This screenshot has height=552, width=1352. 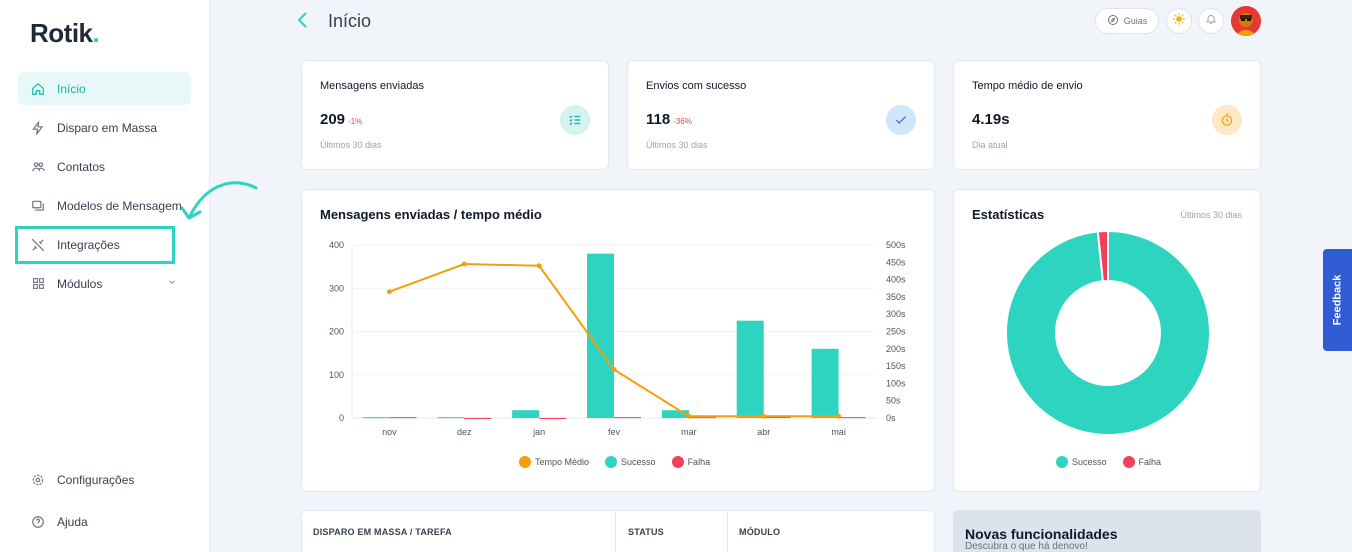 What do you see at coordinates (896, 280) in the screenshot?
I see `y-right-tick-label: 400s` at bounding box center [896, 280].